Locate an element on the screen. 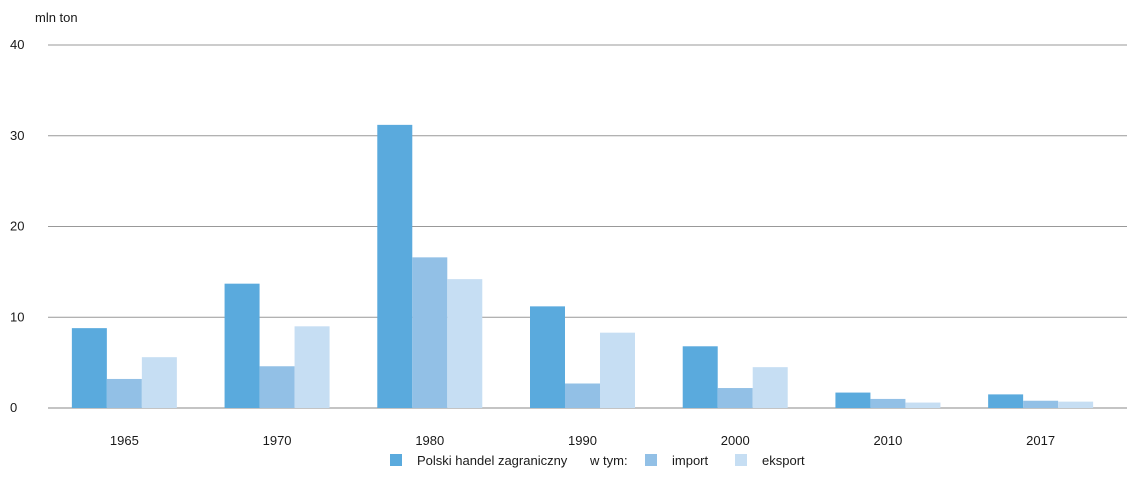 The width and height of the screenshot is (1133, 498). bar-polski-1990 is located at coordinates (547, 357).